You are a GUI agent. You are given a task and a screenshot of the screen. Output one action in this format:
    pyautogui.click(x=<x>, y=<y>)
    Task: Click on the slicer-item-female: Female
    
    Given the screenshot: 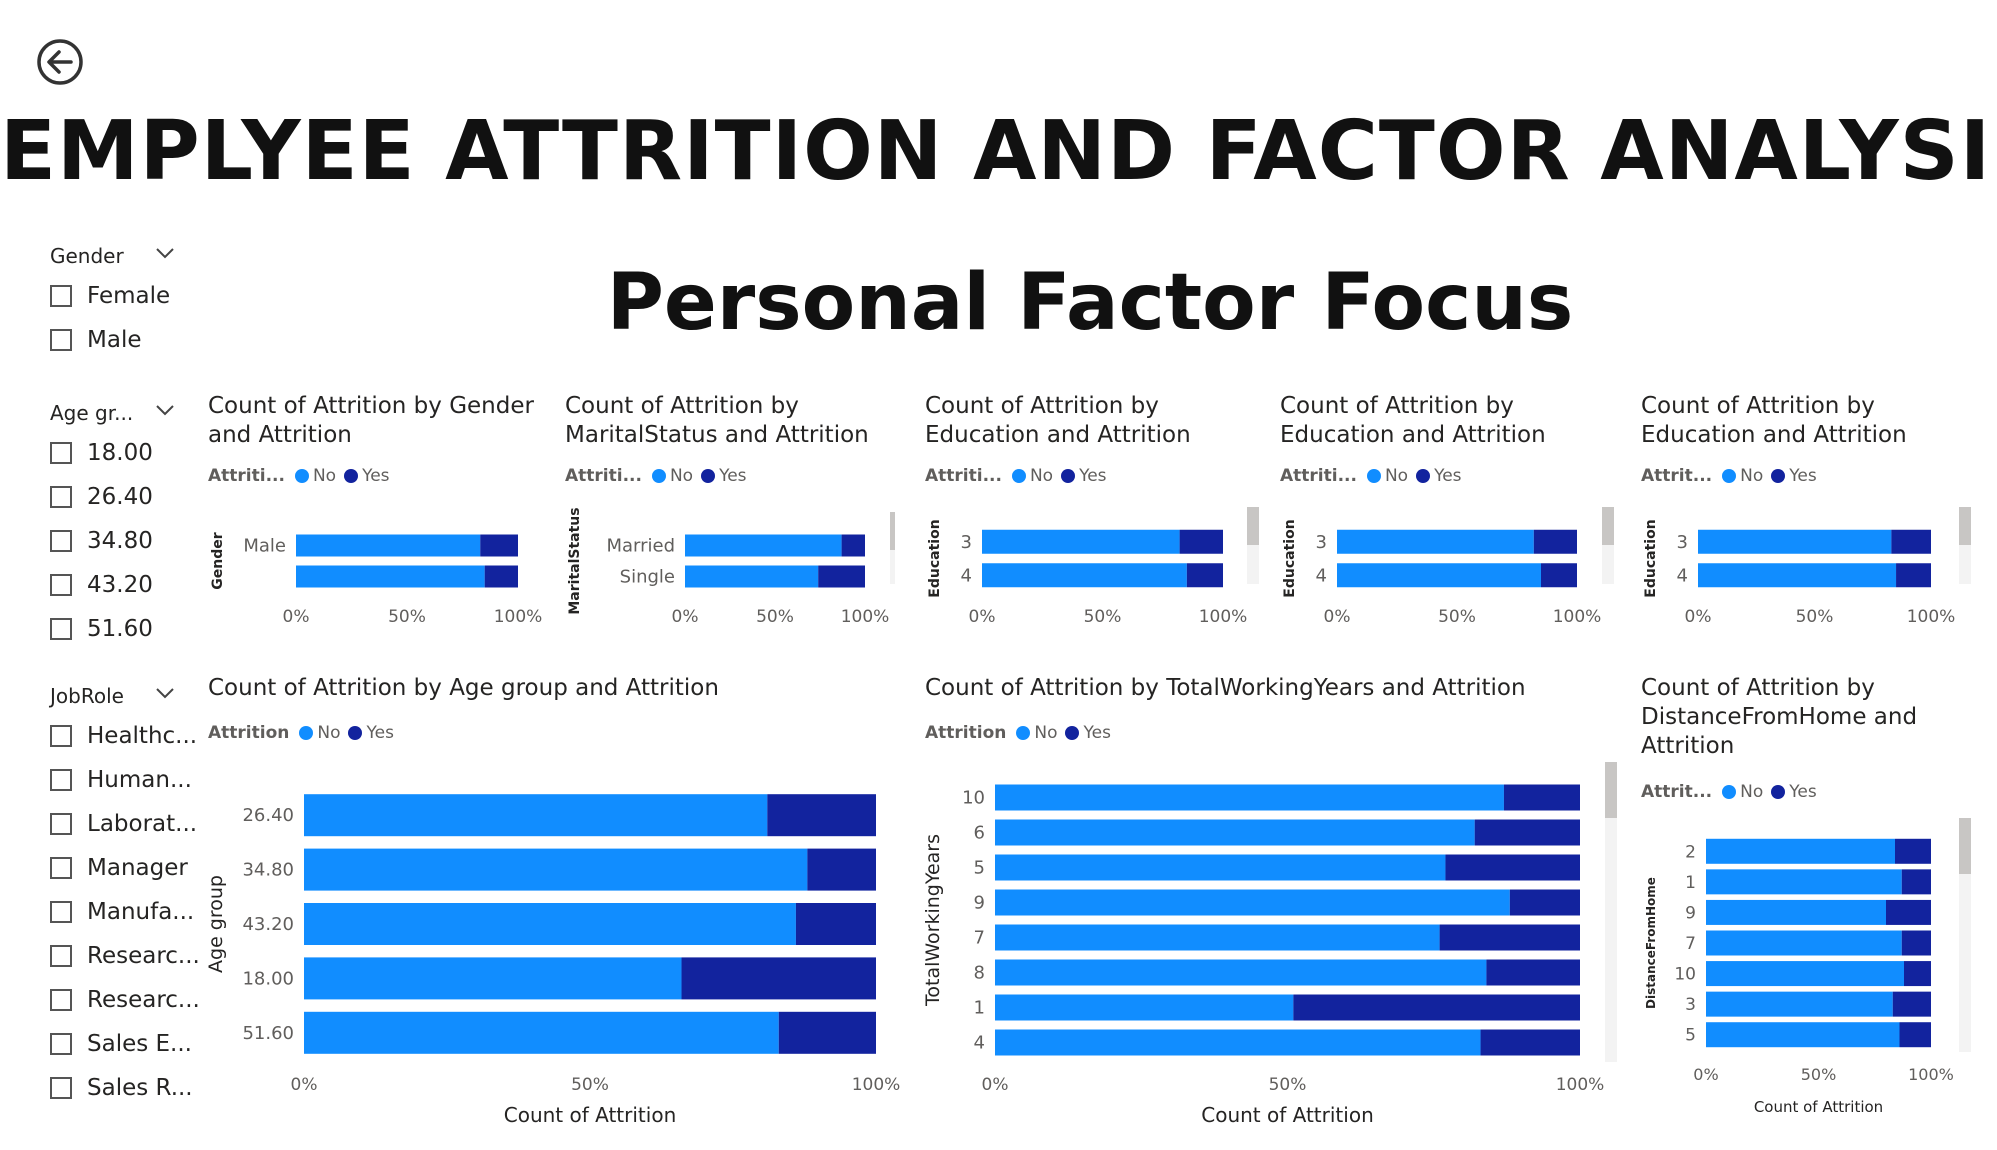 What is the action you would take?
    pyautogui.click(x=130, y=296)
    